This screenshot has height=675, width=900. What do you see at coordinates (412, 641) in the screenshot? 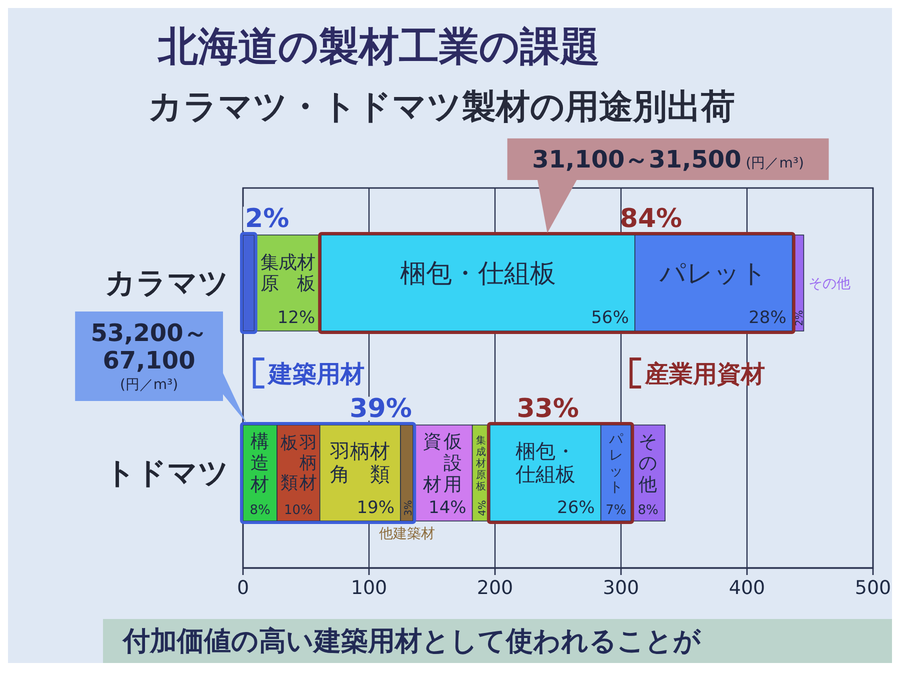
I see `text: 付加価値の高い建築用材として使われることが` at bounding box center [412, 641].